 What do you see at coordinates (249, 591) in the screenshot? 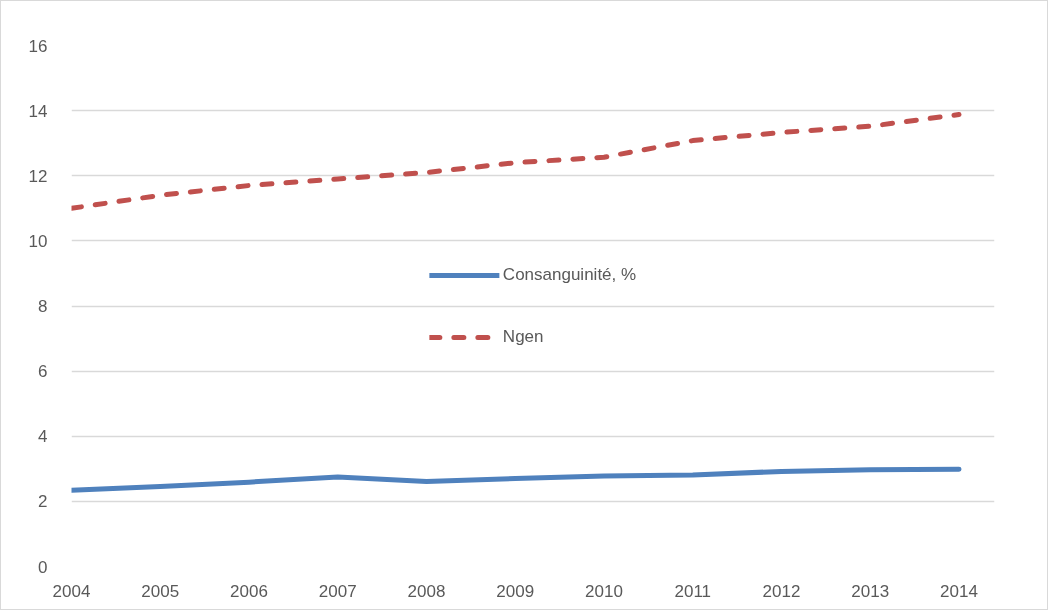
I see `x-tick-label: 2006` at bounding box center [249, 591].